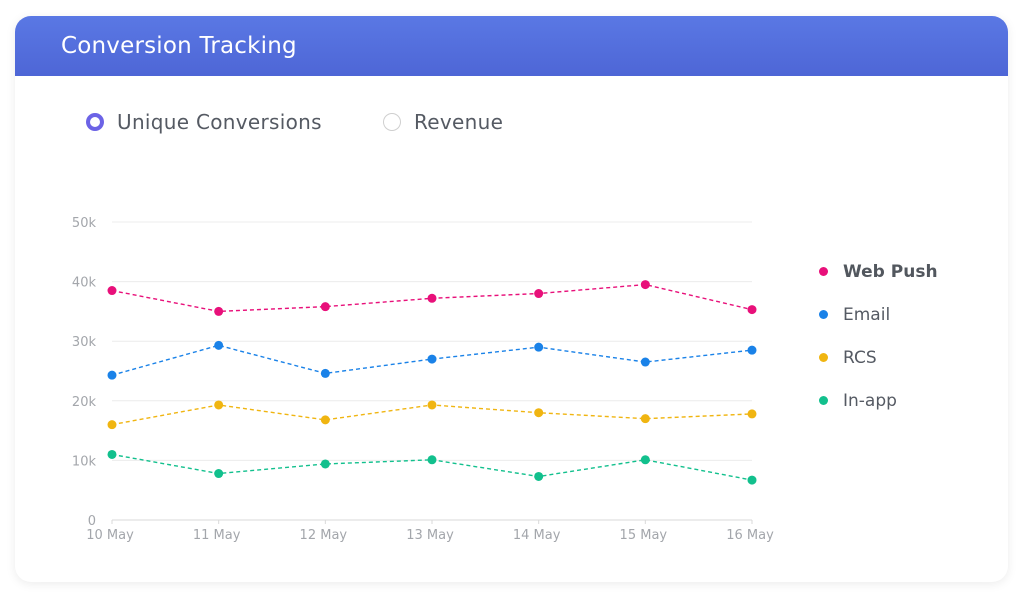  I want to click on revenue-toggle: Revenue, so click(443, 122).